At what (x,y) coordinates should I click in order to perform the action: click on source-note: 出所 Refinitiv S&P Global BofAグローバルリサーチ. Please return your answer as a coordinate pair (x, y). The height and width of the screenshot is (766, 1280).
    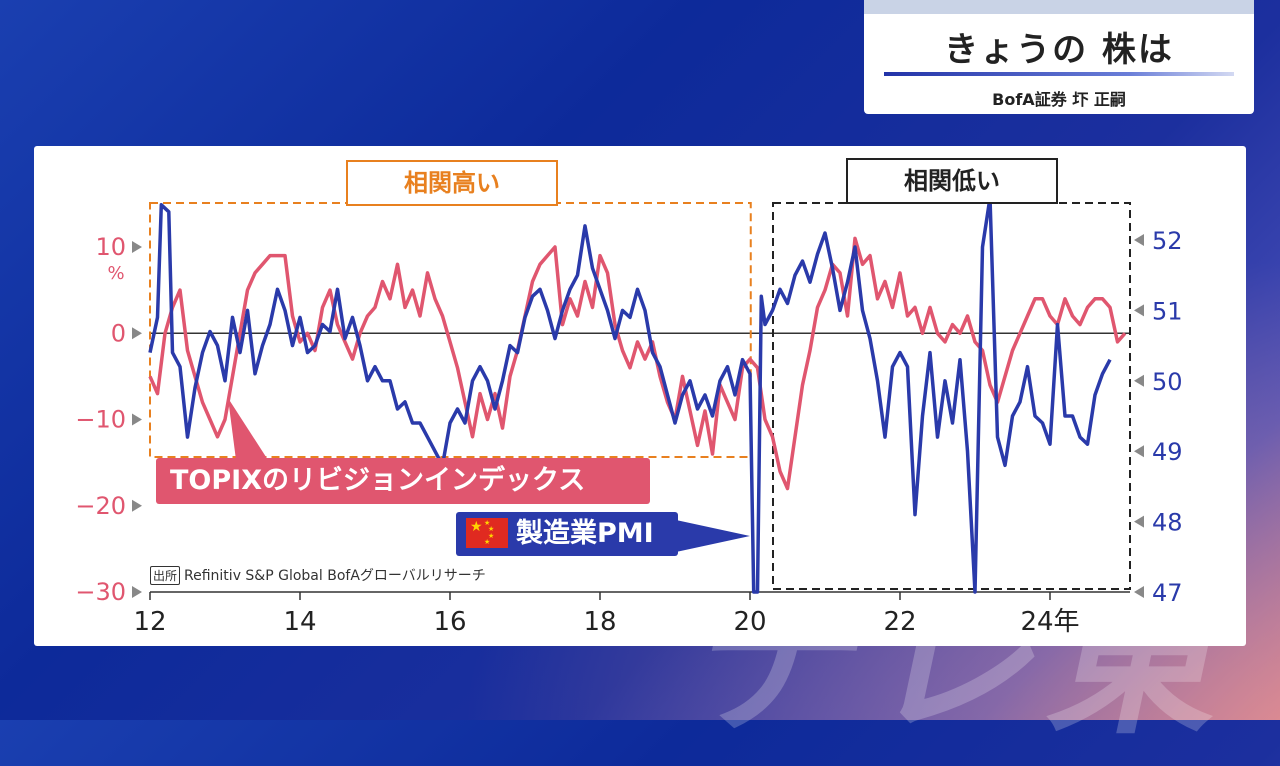
    Looking at the image, I should click on (318, 575).